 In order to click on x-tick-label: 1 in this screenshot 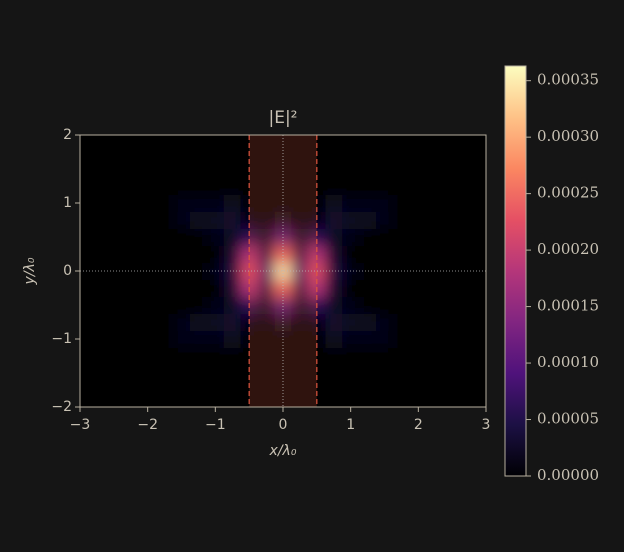, I will do `click(350, 425)`.